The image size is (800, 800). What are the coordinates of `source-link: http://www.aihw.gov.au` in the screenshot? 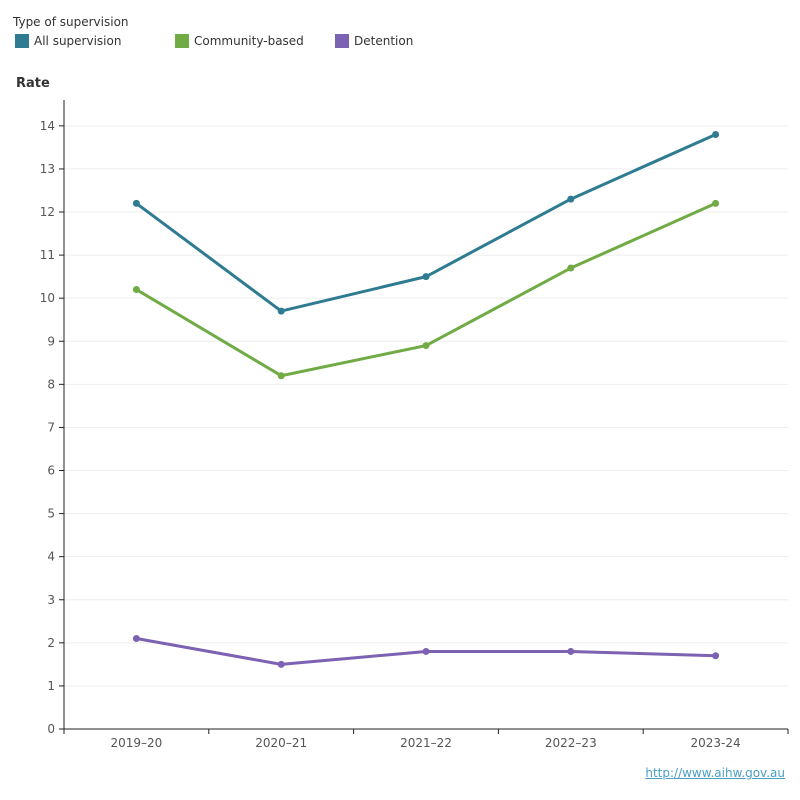 It's located at (715, 773).